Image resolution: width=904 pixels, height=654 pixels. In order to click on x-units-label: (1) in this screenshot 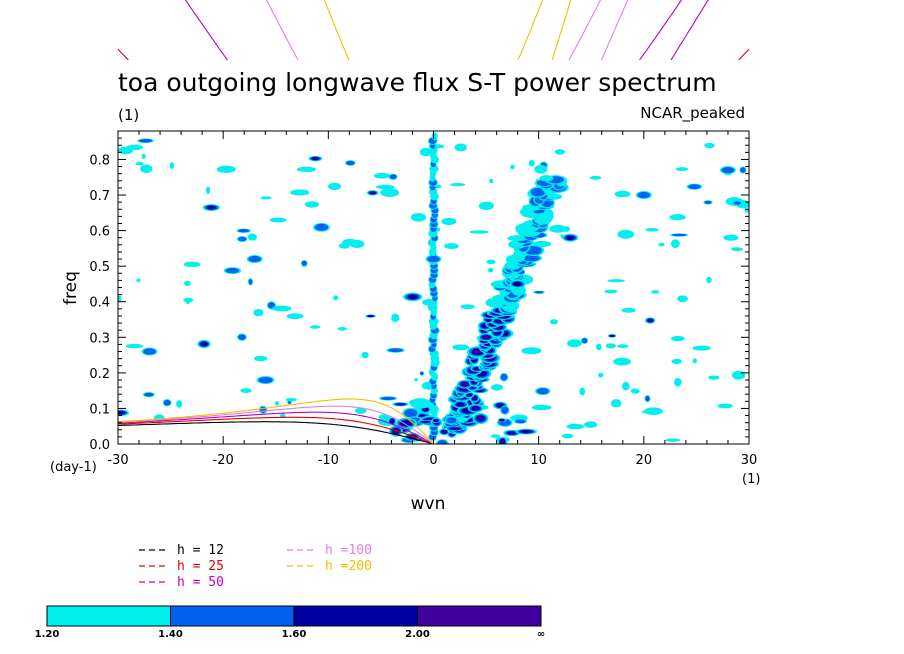, I will do `click(751, 479)`.